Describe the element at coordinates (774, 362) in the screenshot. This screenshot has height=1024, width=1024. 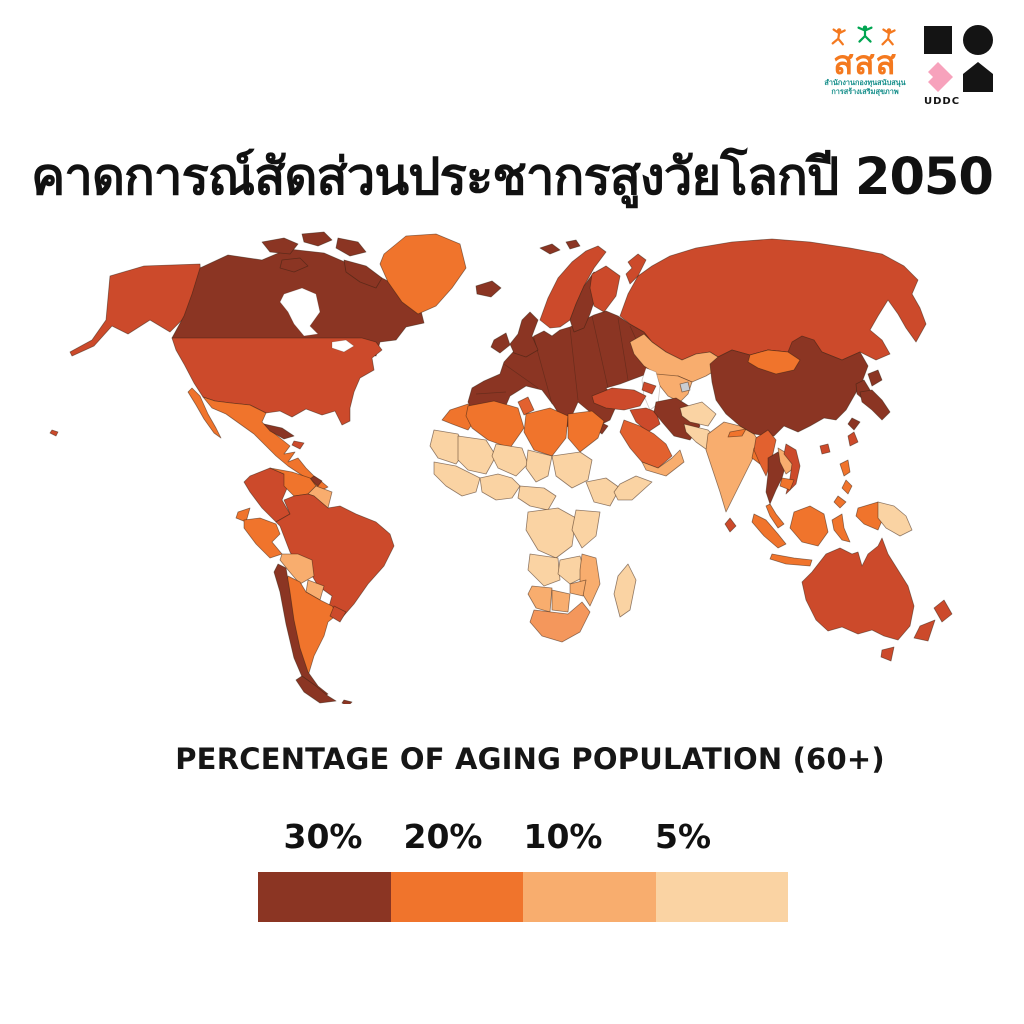
I see `region-mongolia` at that location.